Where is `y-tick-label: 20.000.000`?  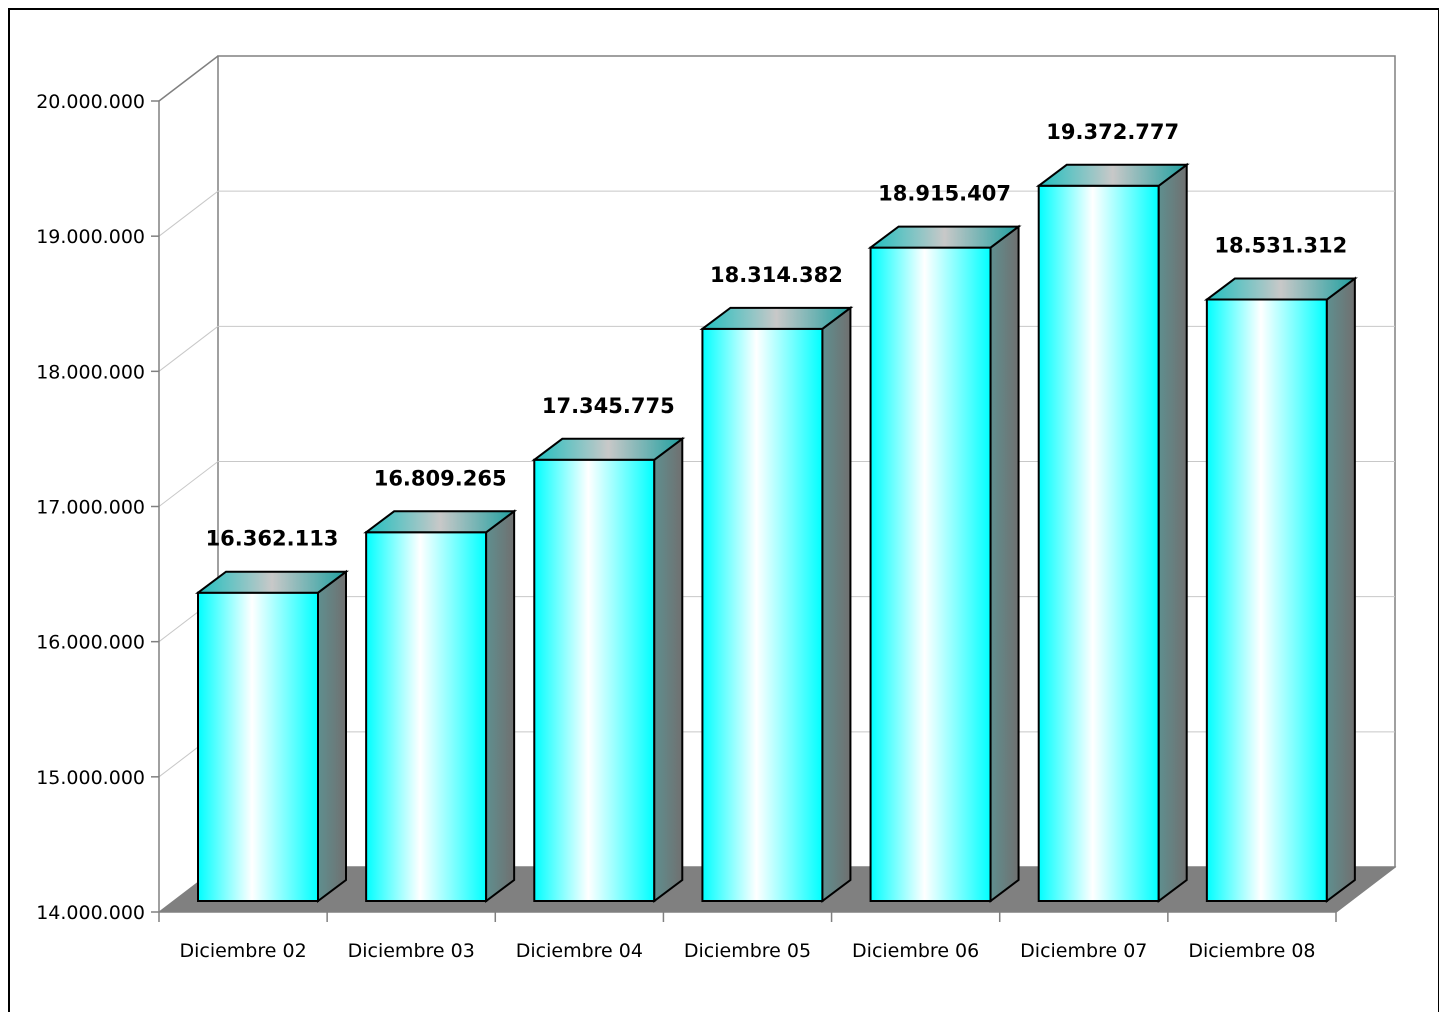
y-tick-label: 20.000.000 is located at coordinates (90, 102).